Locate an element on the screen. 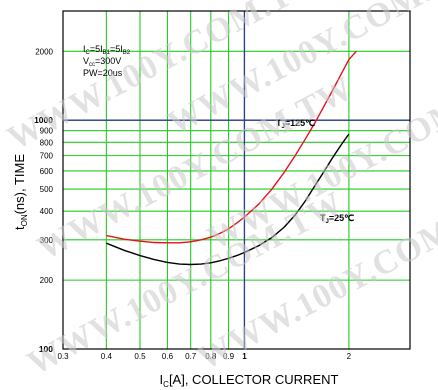 The height and width of the screenshot is (390, 438). condition-pw: PW=20us is located at coordinates (103, 73).